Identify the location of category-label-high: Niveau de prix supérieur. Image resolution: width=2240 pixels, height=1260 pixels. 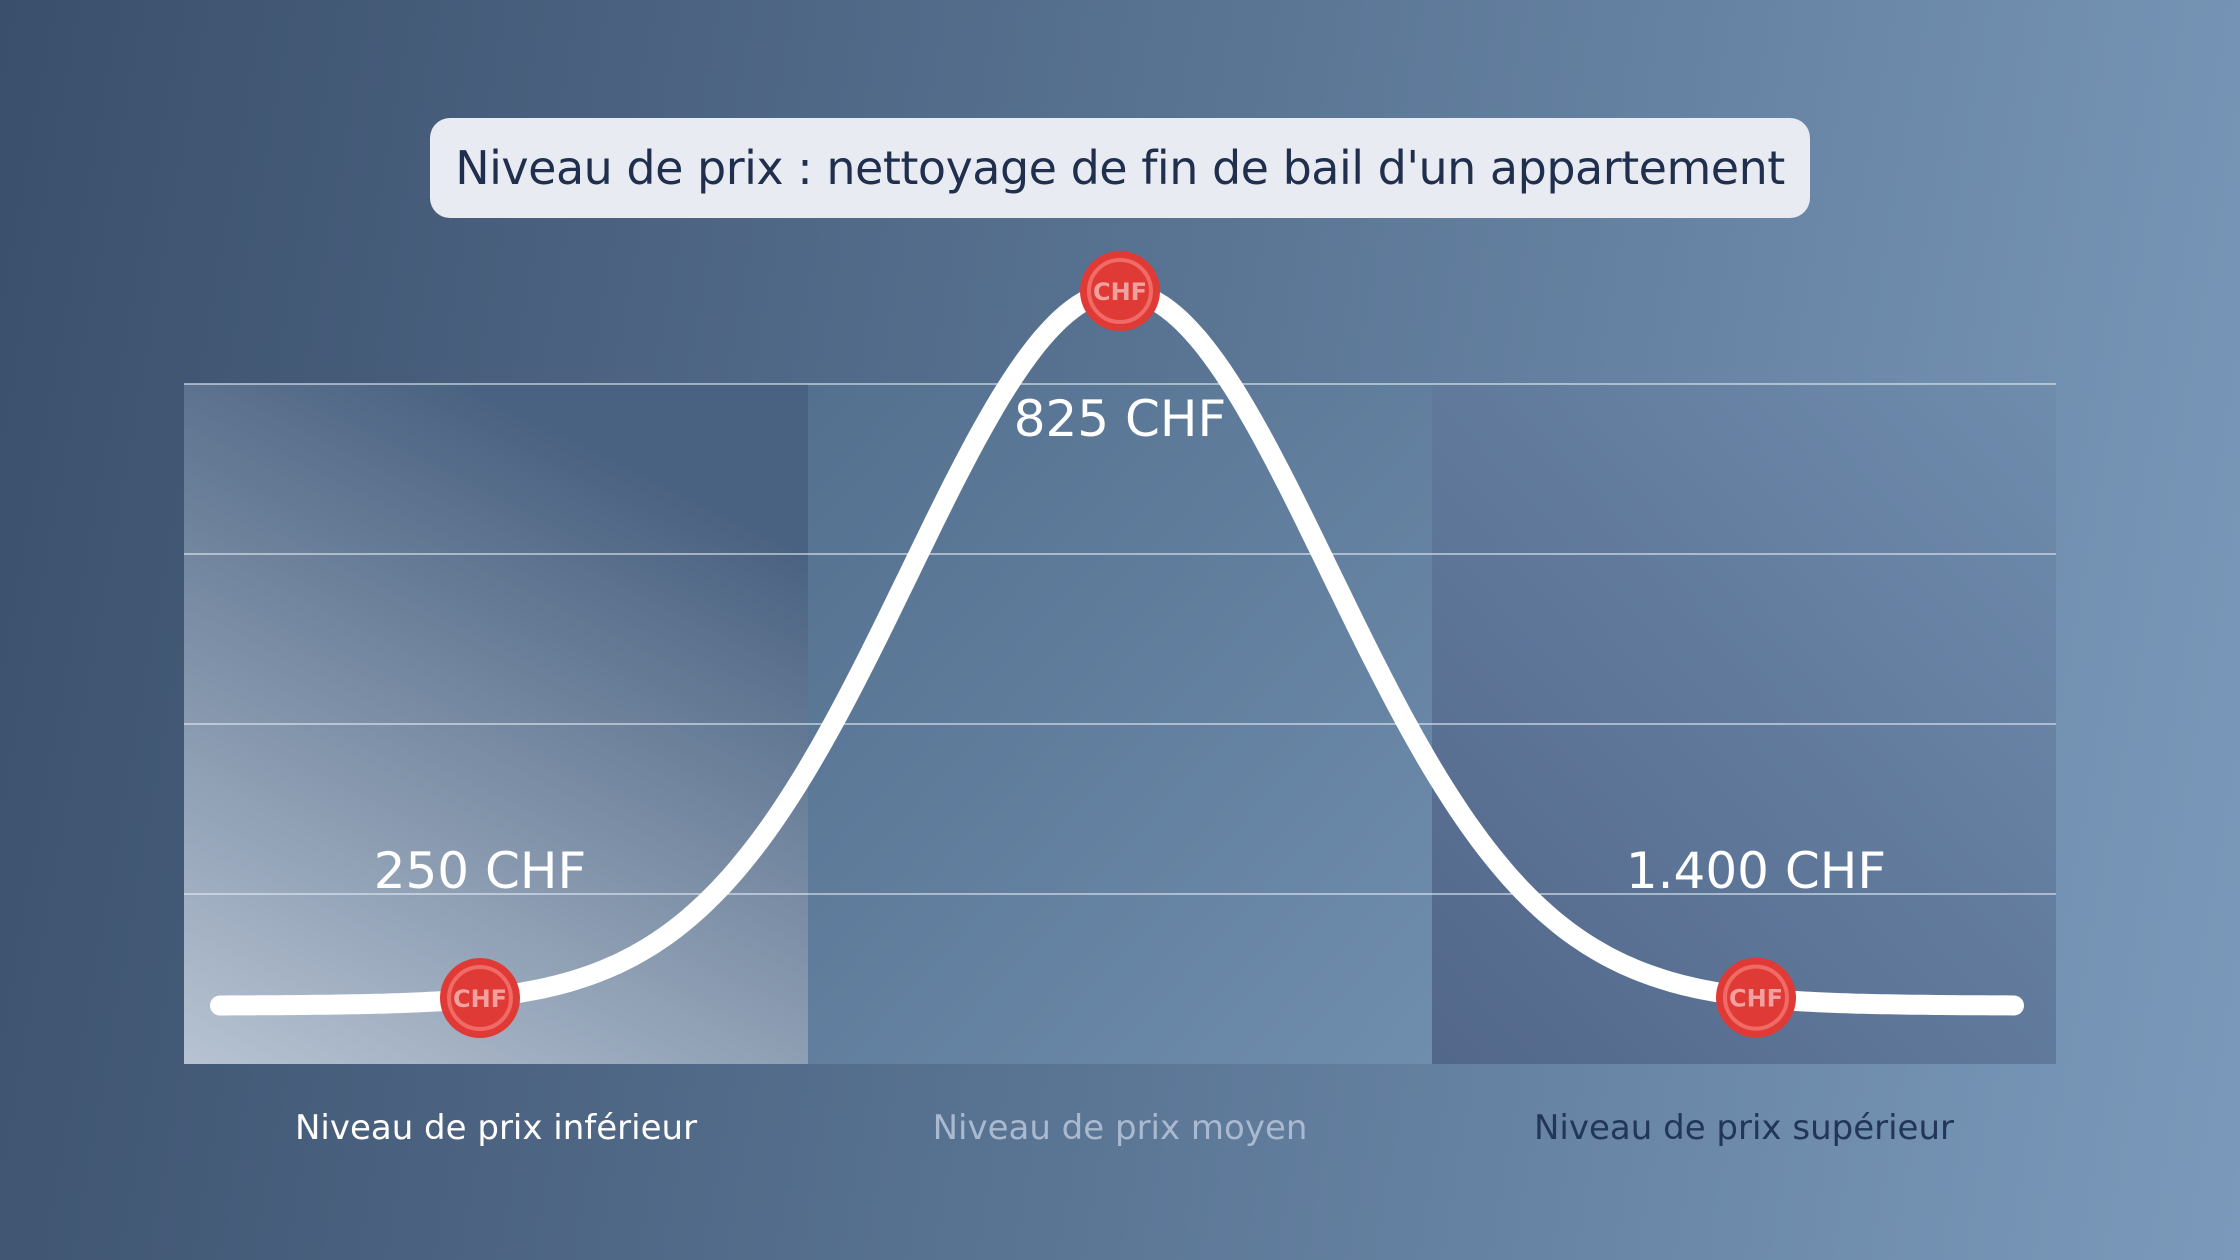
(1744, 1128).